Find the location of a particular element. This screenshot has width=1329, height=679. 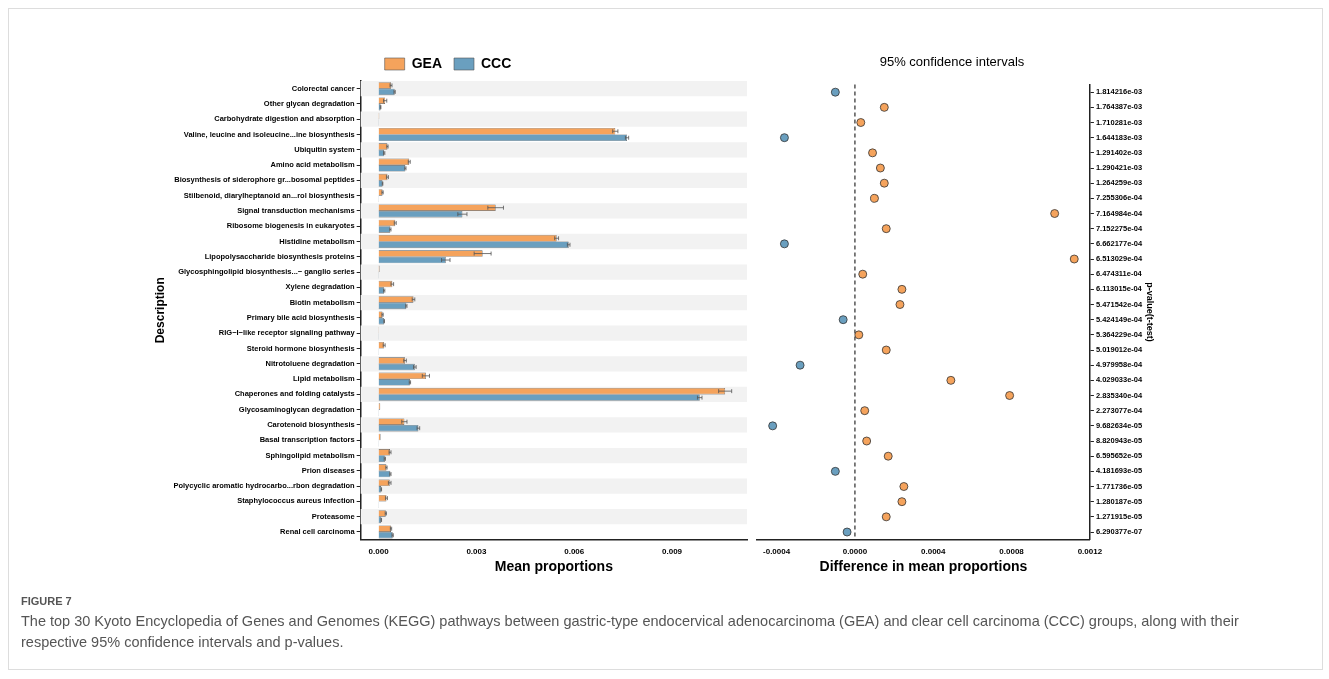

y2-axis-title: p-value(t-test) is located at coordinates (1150, 312).